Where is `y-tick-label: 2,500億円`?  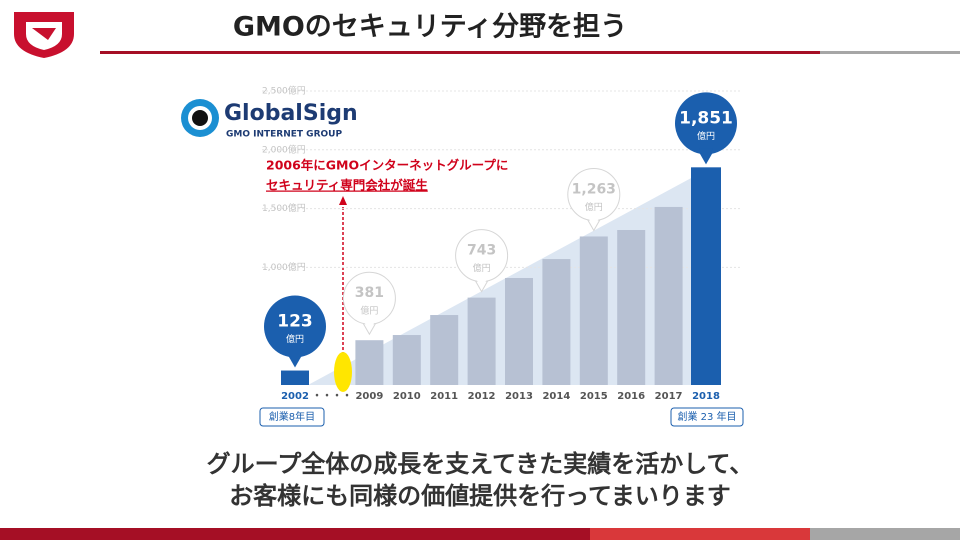 y-tick-label: 2,500億円 is located at coordinates (284, 91).